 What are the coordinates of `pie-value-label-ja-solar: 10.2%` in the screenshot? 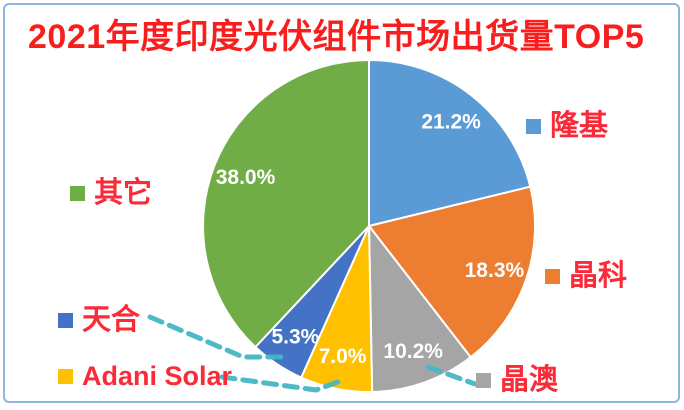 It's located at (413, 351).